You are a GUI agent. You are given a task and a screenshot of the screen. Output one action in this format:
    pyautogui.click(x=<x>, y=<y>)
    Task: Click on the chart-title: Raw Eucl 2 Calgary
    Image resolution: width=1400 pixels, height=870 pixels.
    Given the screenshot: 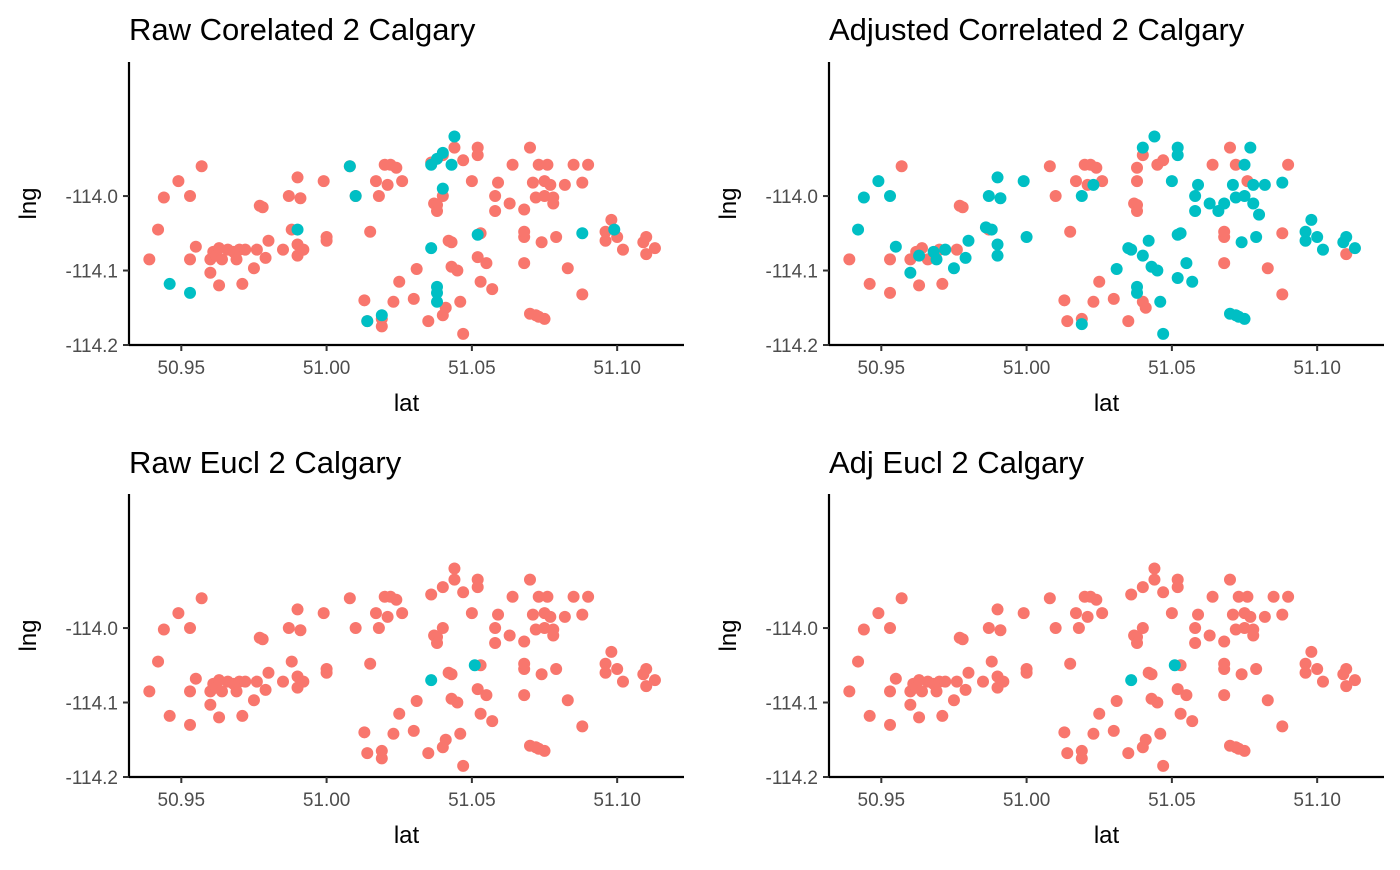 What is the action you would take?
    pyautogui.click(x=265, y=462)
    